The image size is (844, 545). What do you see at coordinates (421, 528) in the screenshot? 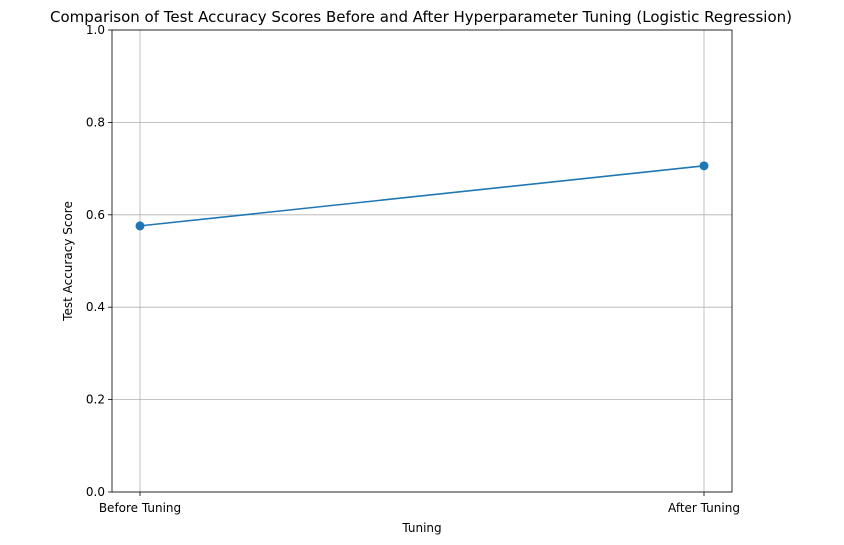
I see `x-axis-label: Tuning` at bounding box center [421, 528].